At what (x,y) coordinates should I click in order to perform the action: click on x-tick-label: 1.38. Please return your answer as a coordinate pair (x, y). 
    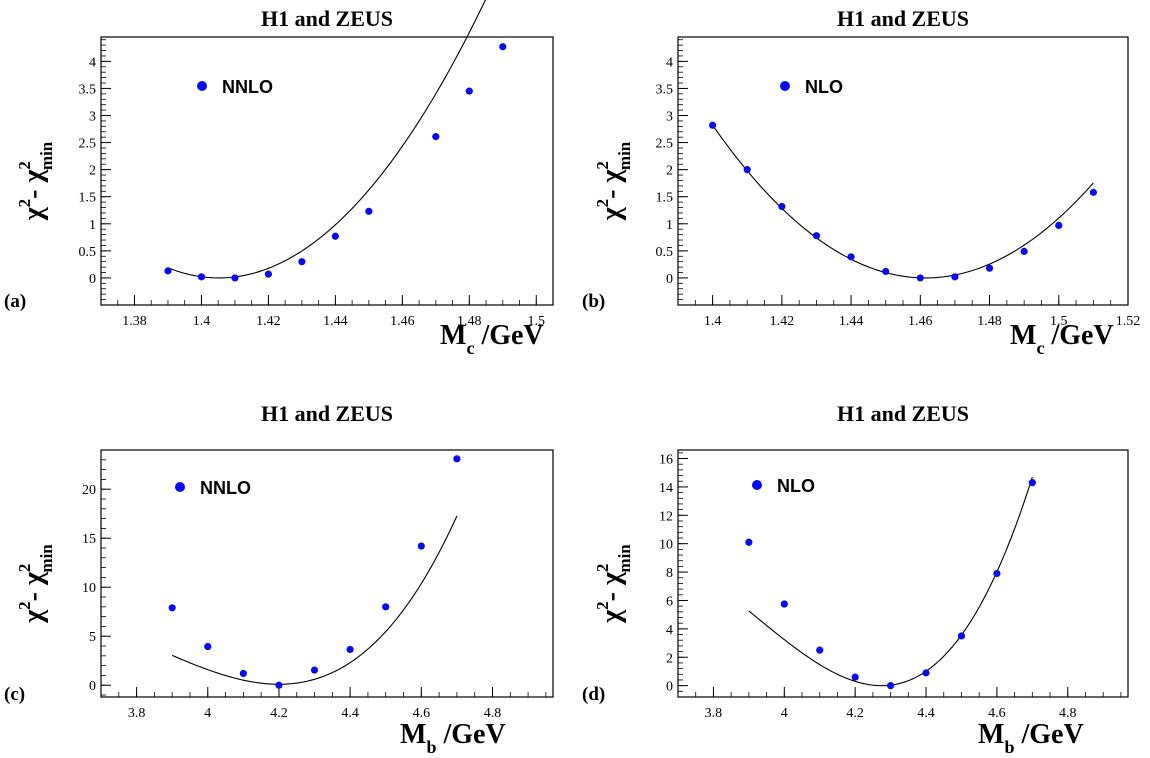
    Looking at the image, I should click on (134, 321).